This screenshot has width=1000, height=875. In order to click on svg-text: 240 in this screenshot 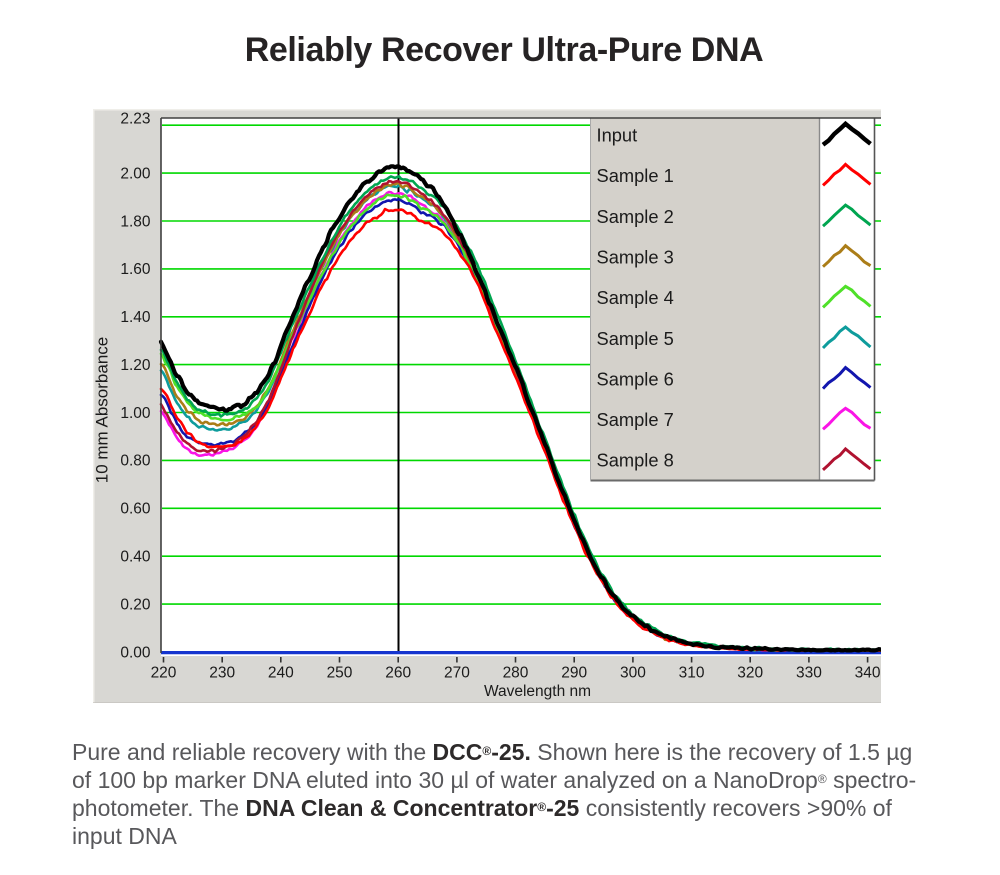, I will do `click(281, 673)`.